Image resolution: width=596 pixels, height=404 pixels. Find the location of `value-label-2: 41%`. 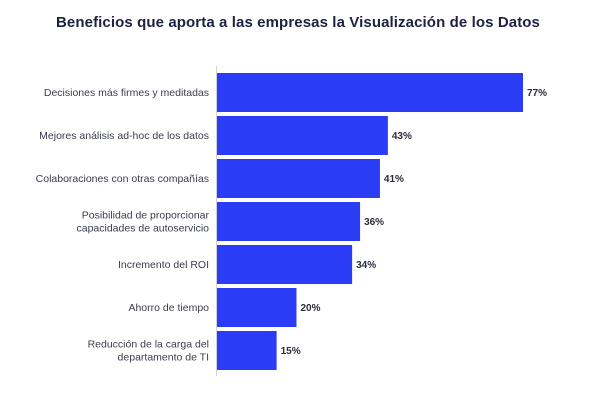

value-label-2: 41% is located at coordinates (394, 179).